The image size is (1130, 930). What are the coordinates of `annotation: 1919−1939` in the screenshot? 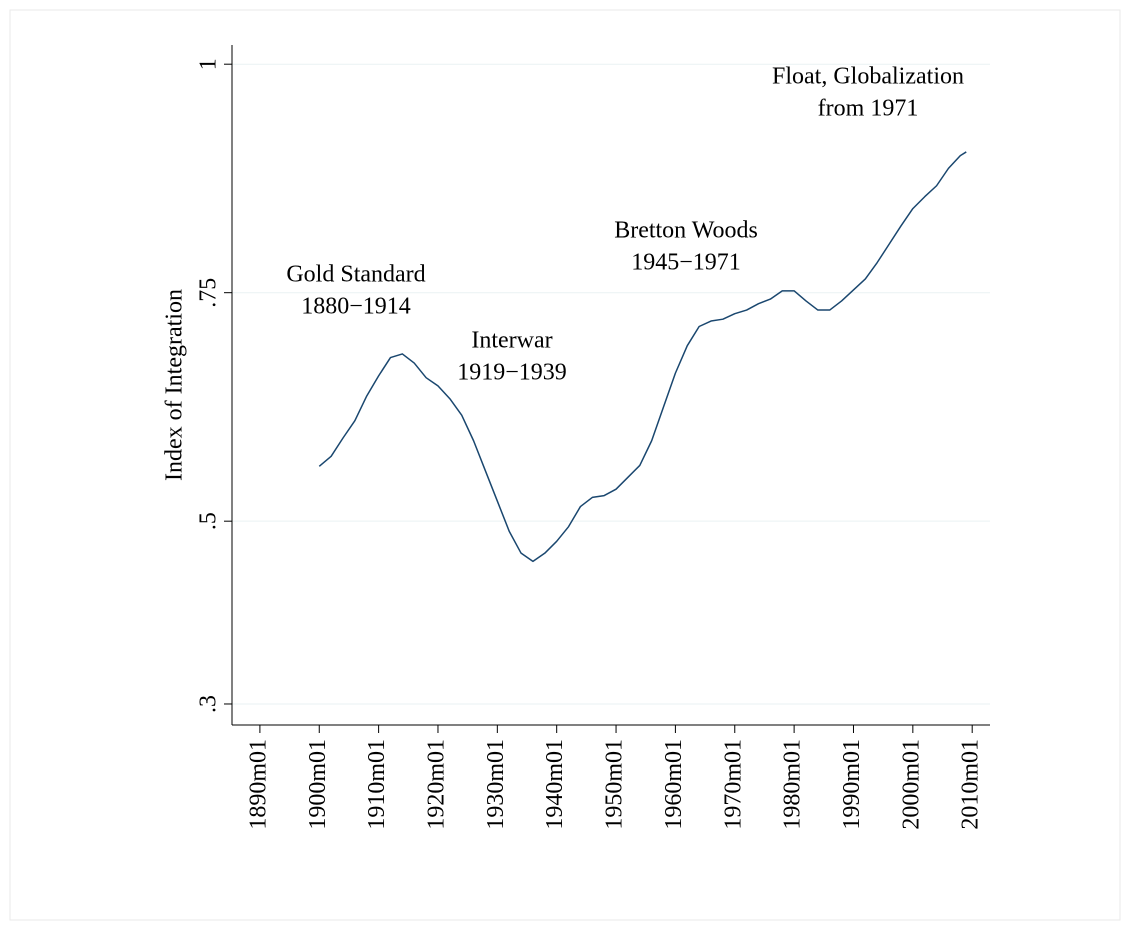 It's located at (512, 373).